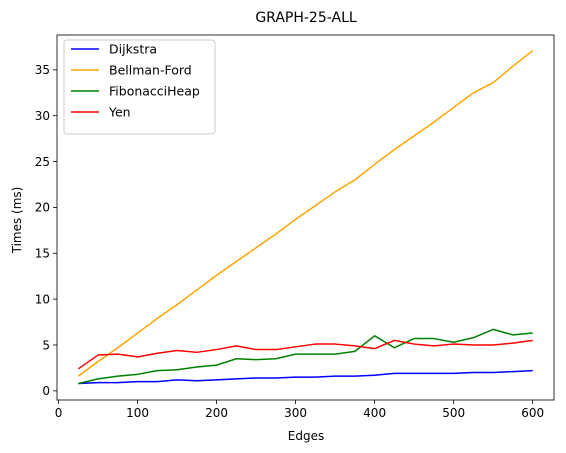  Describe the element at coordinates (150, 70) in the screenshot. I see `legend-label: Bellman-Ford` at that location.